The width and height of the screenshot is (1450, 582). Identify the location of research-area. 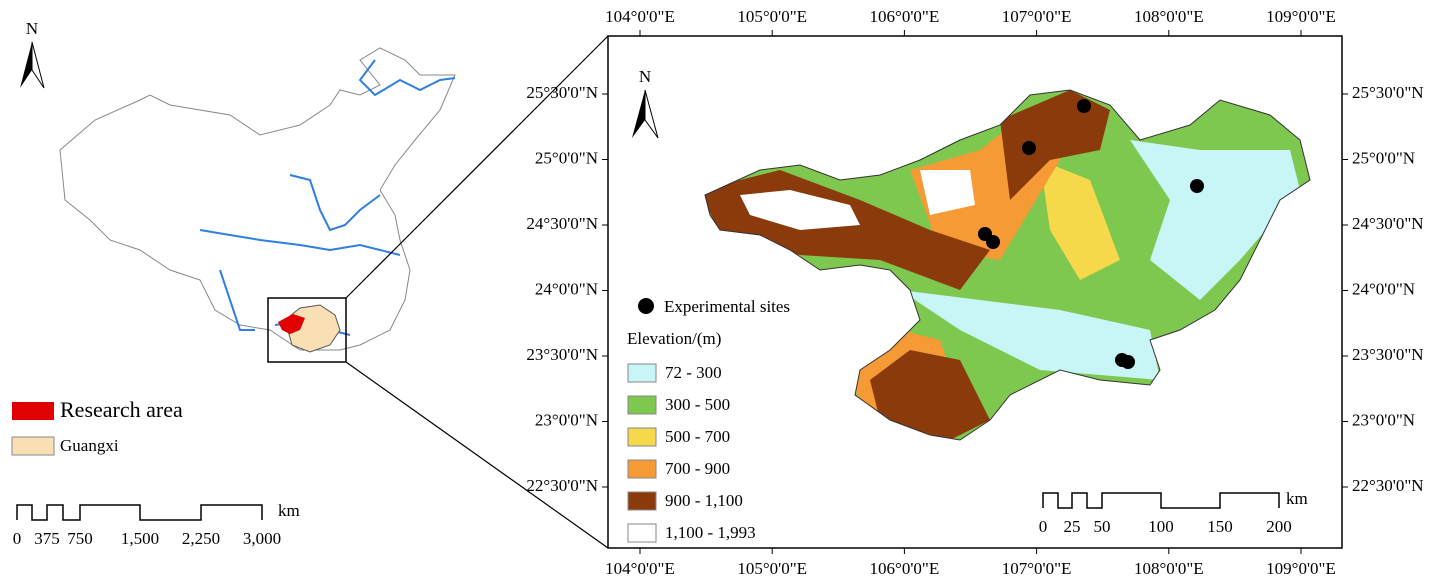
(291, 324).